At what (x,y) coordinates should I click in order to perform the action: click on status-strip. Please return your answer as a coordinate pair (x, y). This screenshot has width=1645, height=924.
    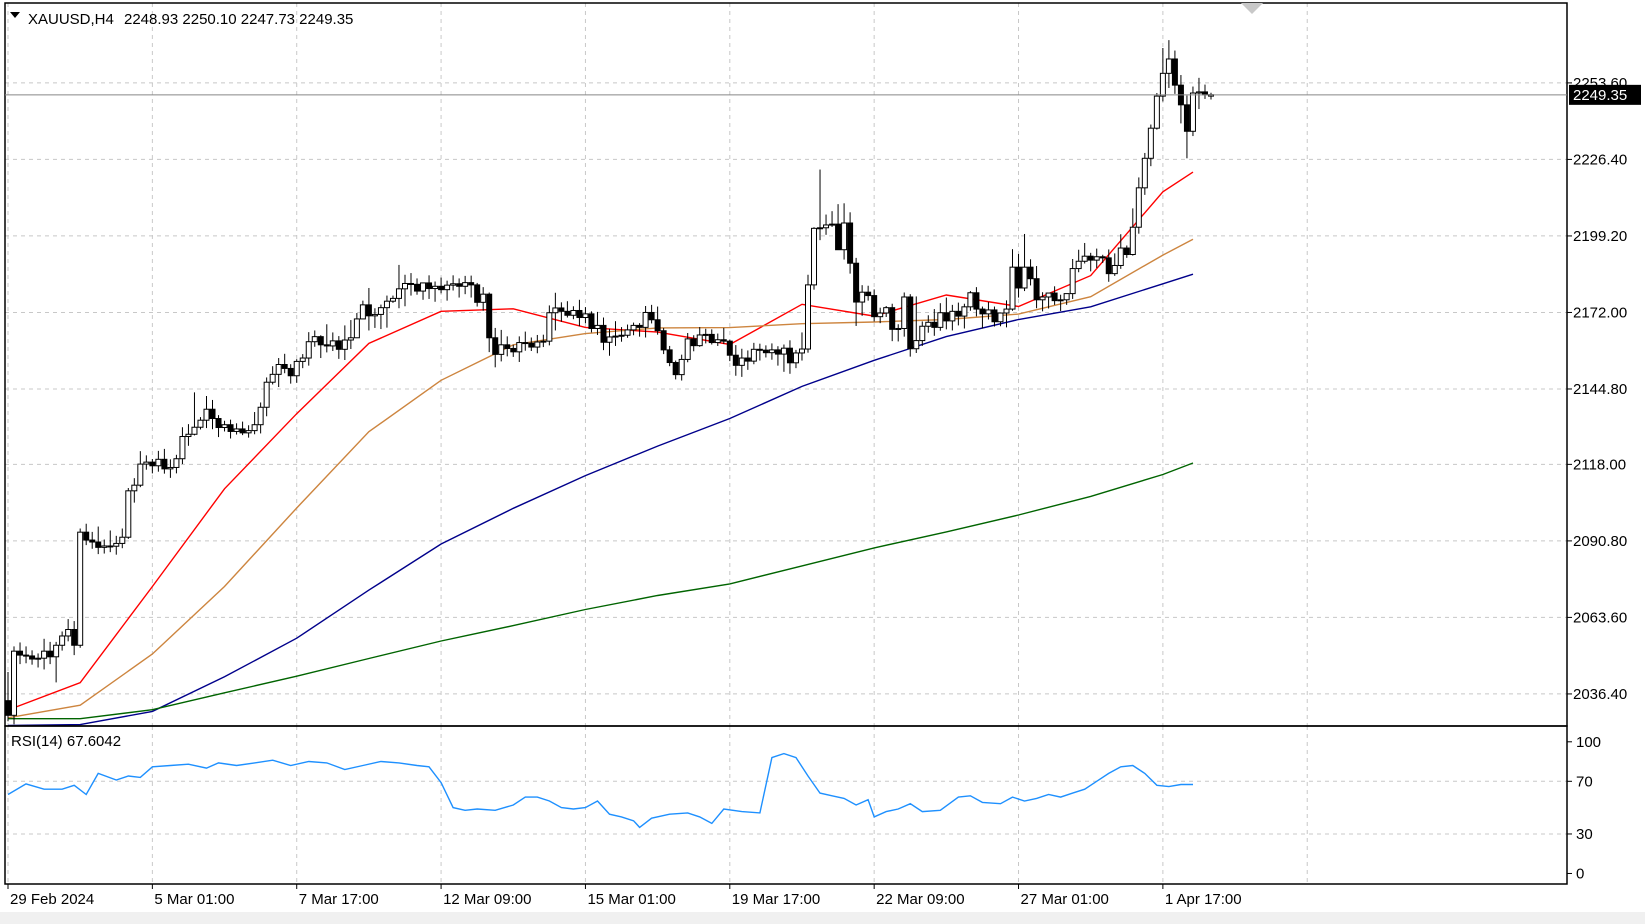
    Looking at the image, I should click on (822, 918).